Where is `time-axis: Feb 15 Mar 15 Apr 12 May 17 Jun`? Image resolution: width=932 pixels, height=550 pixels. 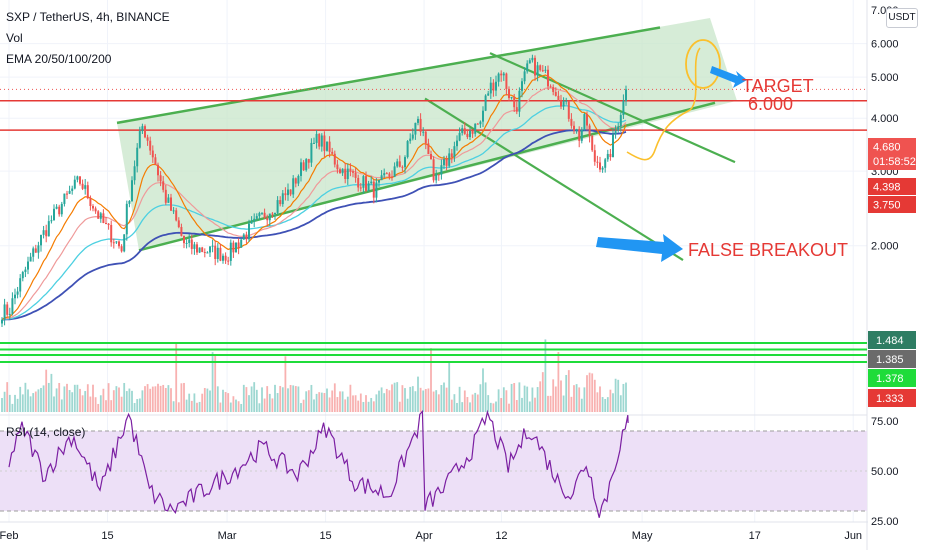 time-axis: Feb 15 Mar 15 Apr 12 May 17 Jun is located at coordinates (431, 536).